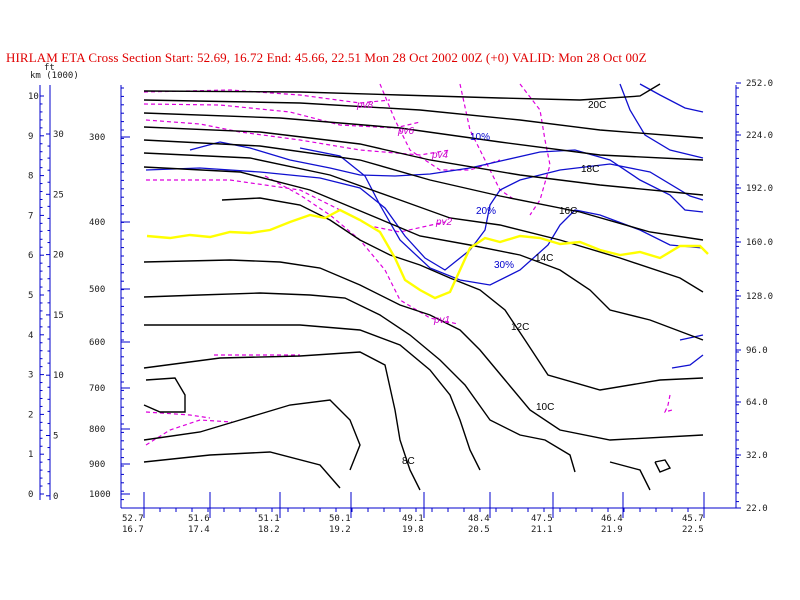 This screenshot has height=600, width=800. What do you see at coordinates (759, 297) in the screenshot?
I see `right-tick-label: 128.0` at bounding box center [759, 297].